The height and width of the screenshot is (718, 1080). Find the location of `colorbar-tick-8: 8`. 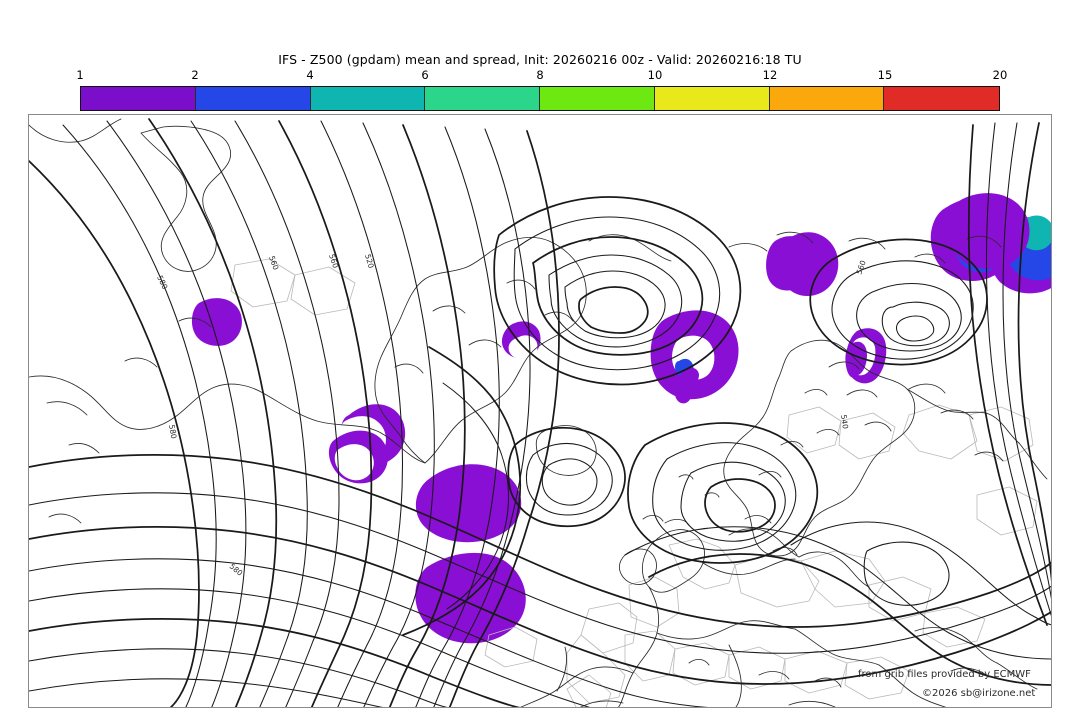

colorbar-tick-8: 8 is located at coordinates (540, 75).